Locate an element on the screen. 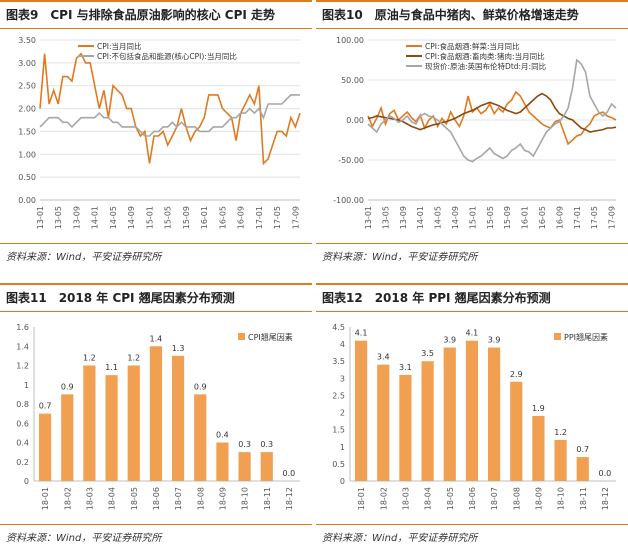  y-tick-label: -50.00 is located at coordinates (351, 160).